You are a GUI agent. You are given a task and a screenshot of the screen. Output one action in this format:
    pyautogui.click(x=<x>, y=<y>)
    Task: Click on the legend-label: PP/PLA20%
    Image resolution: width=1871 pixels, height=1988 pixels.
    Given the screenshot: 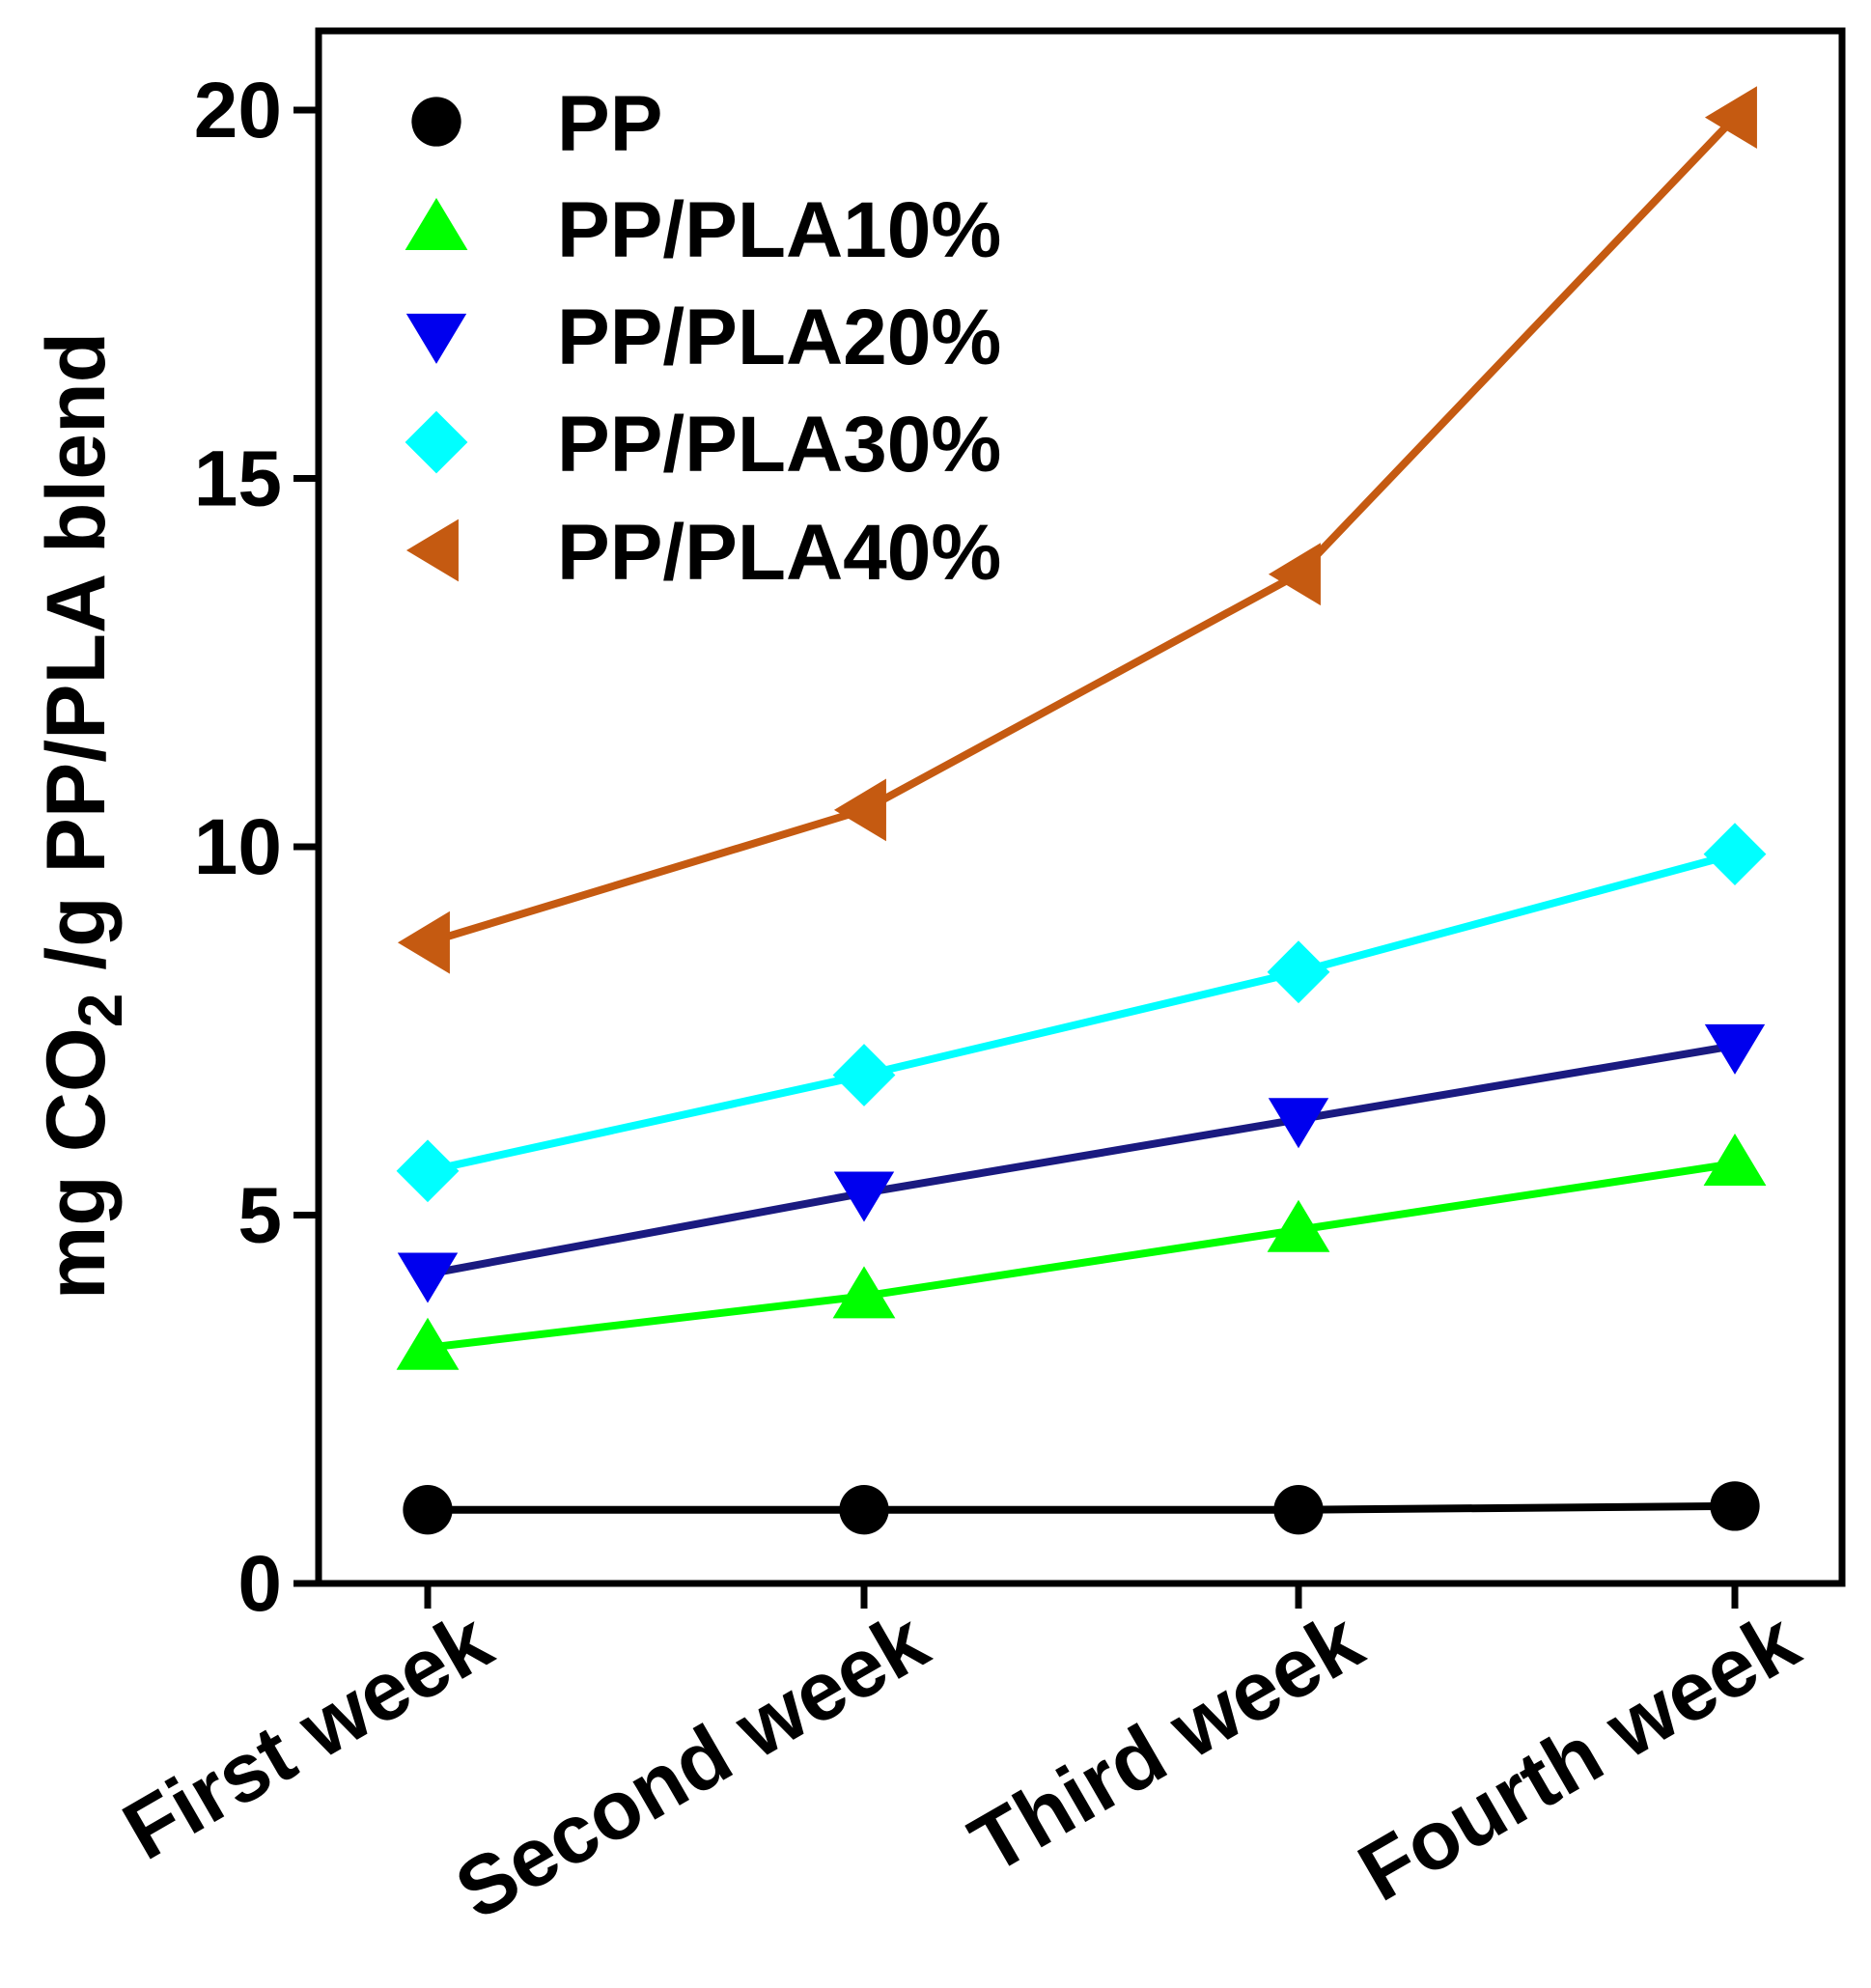 What is the action you would take?
    pyautogui.click(x=779, y=338)
    